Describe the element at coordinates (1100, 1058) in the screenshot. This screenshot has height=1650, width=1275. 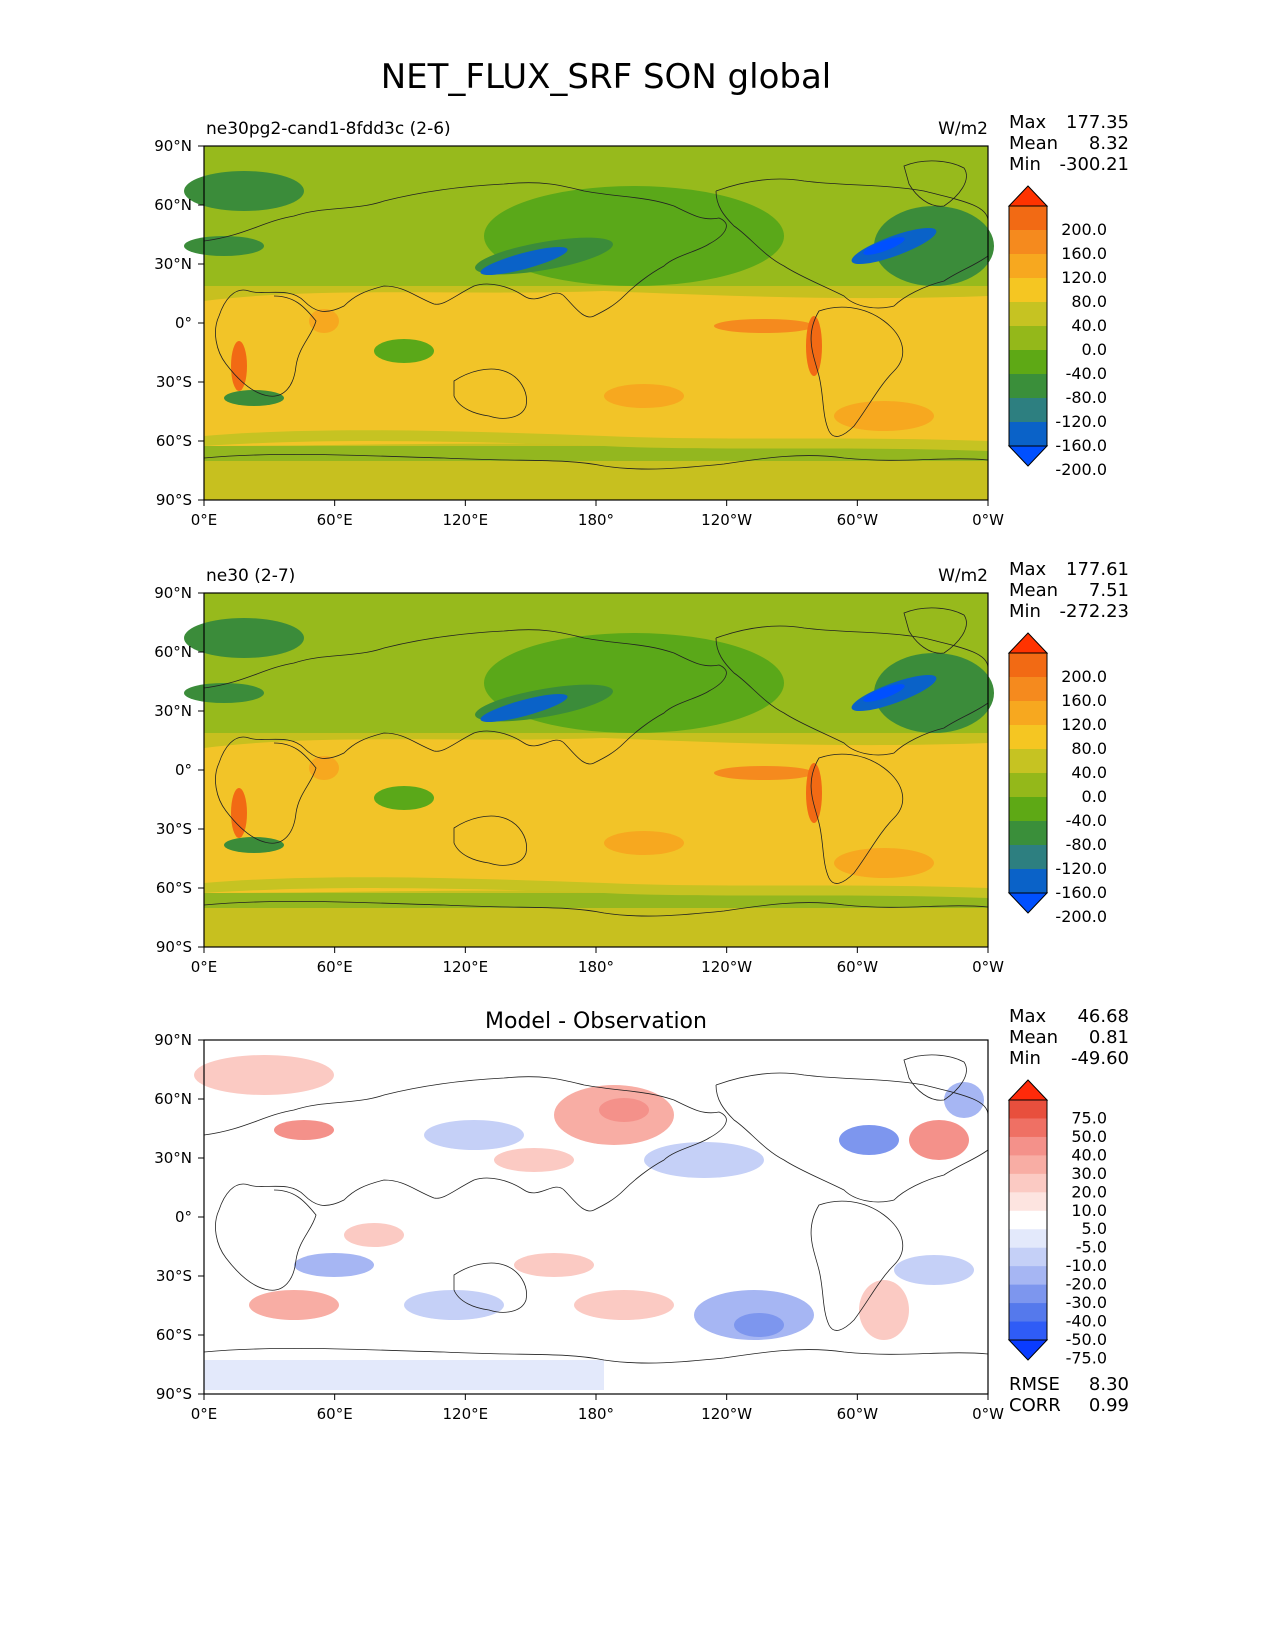
I see `stat-value: -49.60` at that location.